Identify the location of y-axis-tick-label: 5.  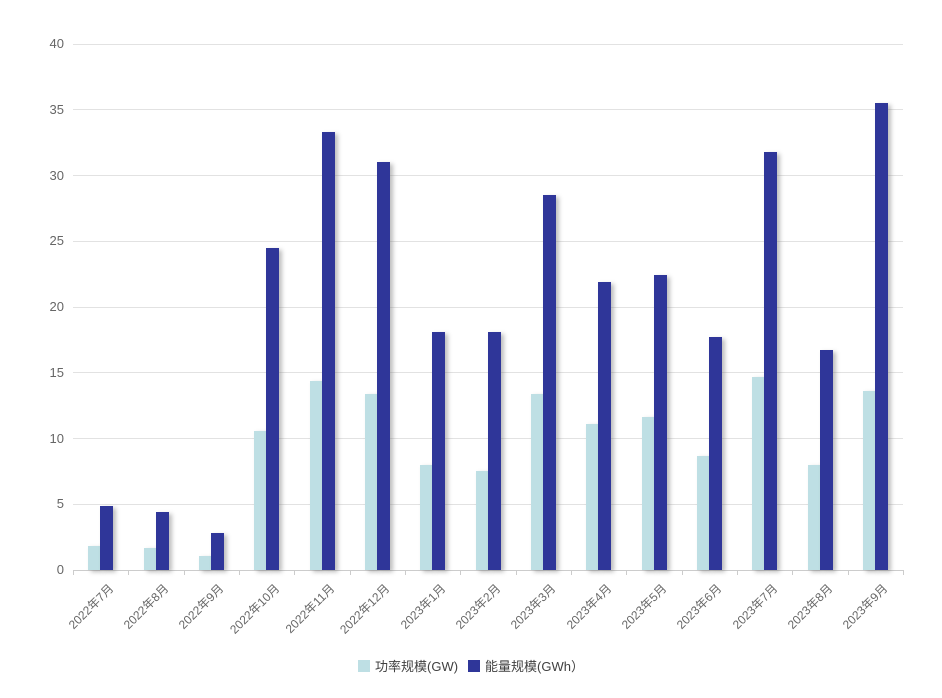
(60, 504).